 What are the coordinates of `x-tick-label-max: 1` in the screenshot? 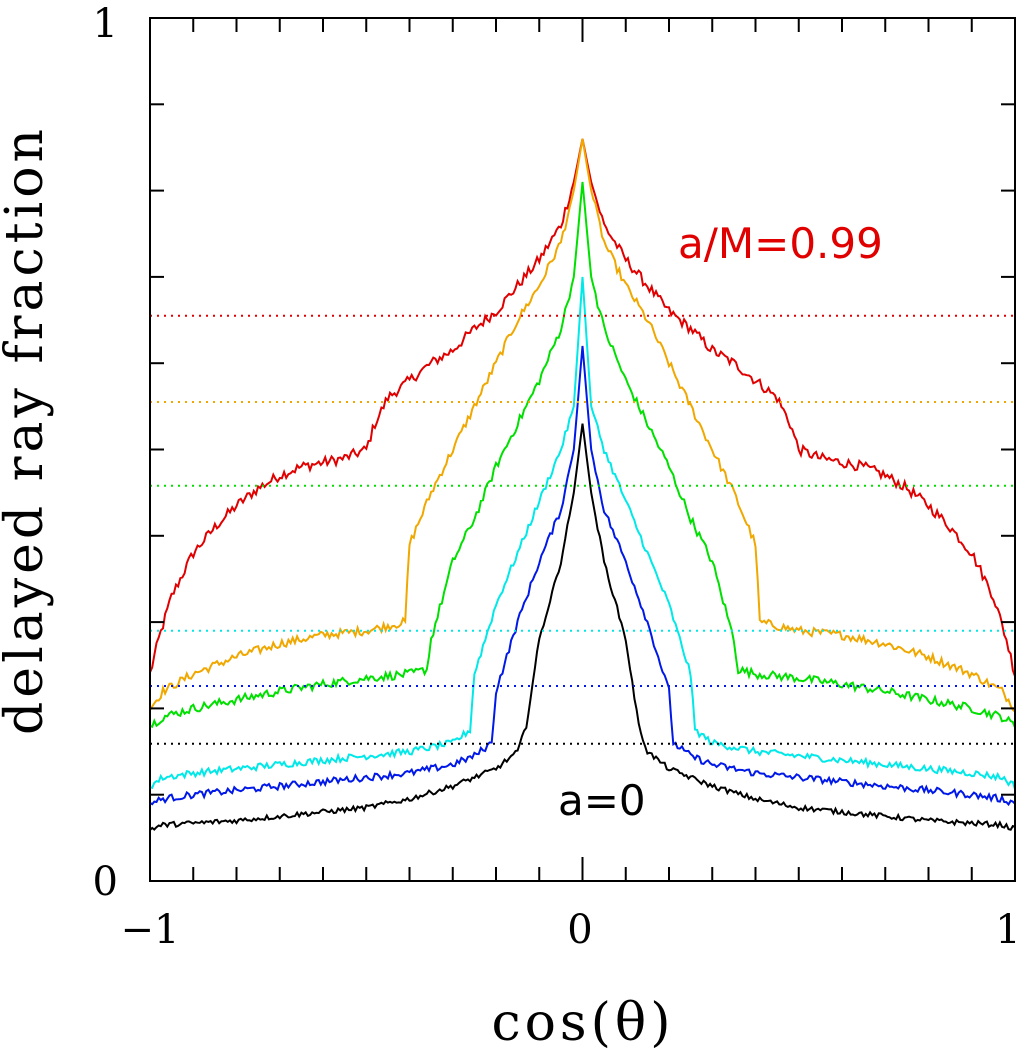 It's located at (1007, 930).